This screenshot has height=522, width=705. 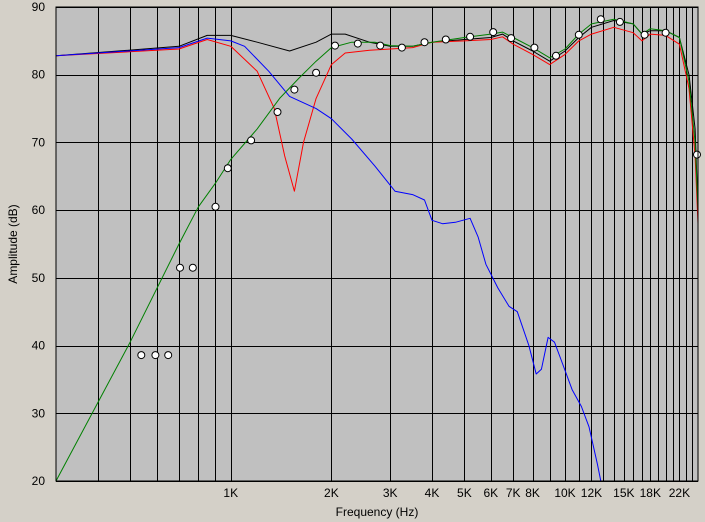 What do you see at coordinates (591, 493) in the screenshot?
I see `x-tick-label: 12K` at bounding box center [591, 493].